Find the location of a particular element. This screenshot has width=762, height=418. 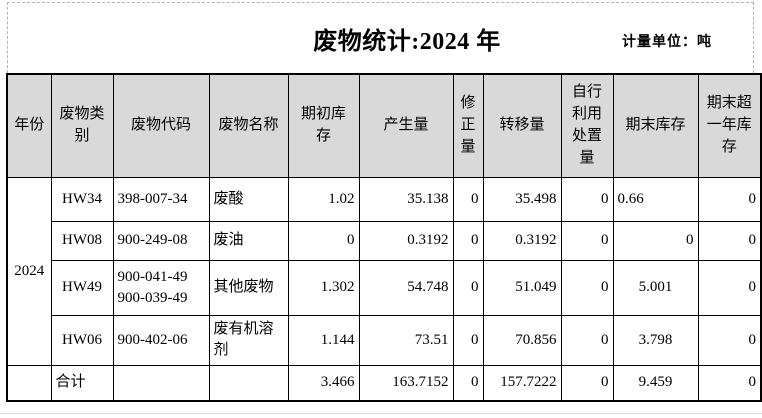

header-transferred: 转移量 is located at coordinates (522, 125).